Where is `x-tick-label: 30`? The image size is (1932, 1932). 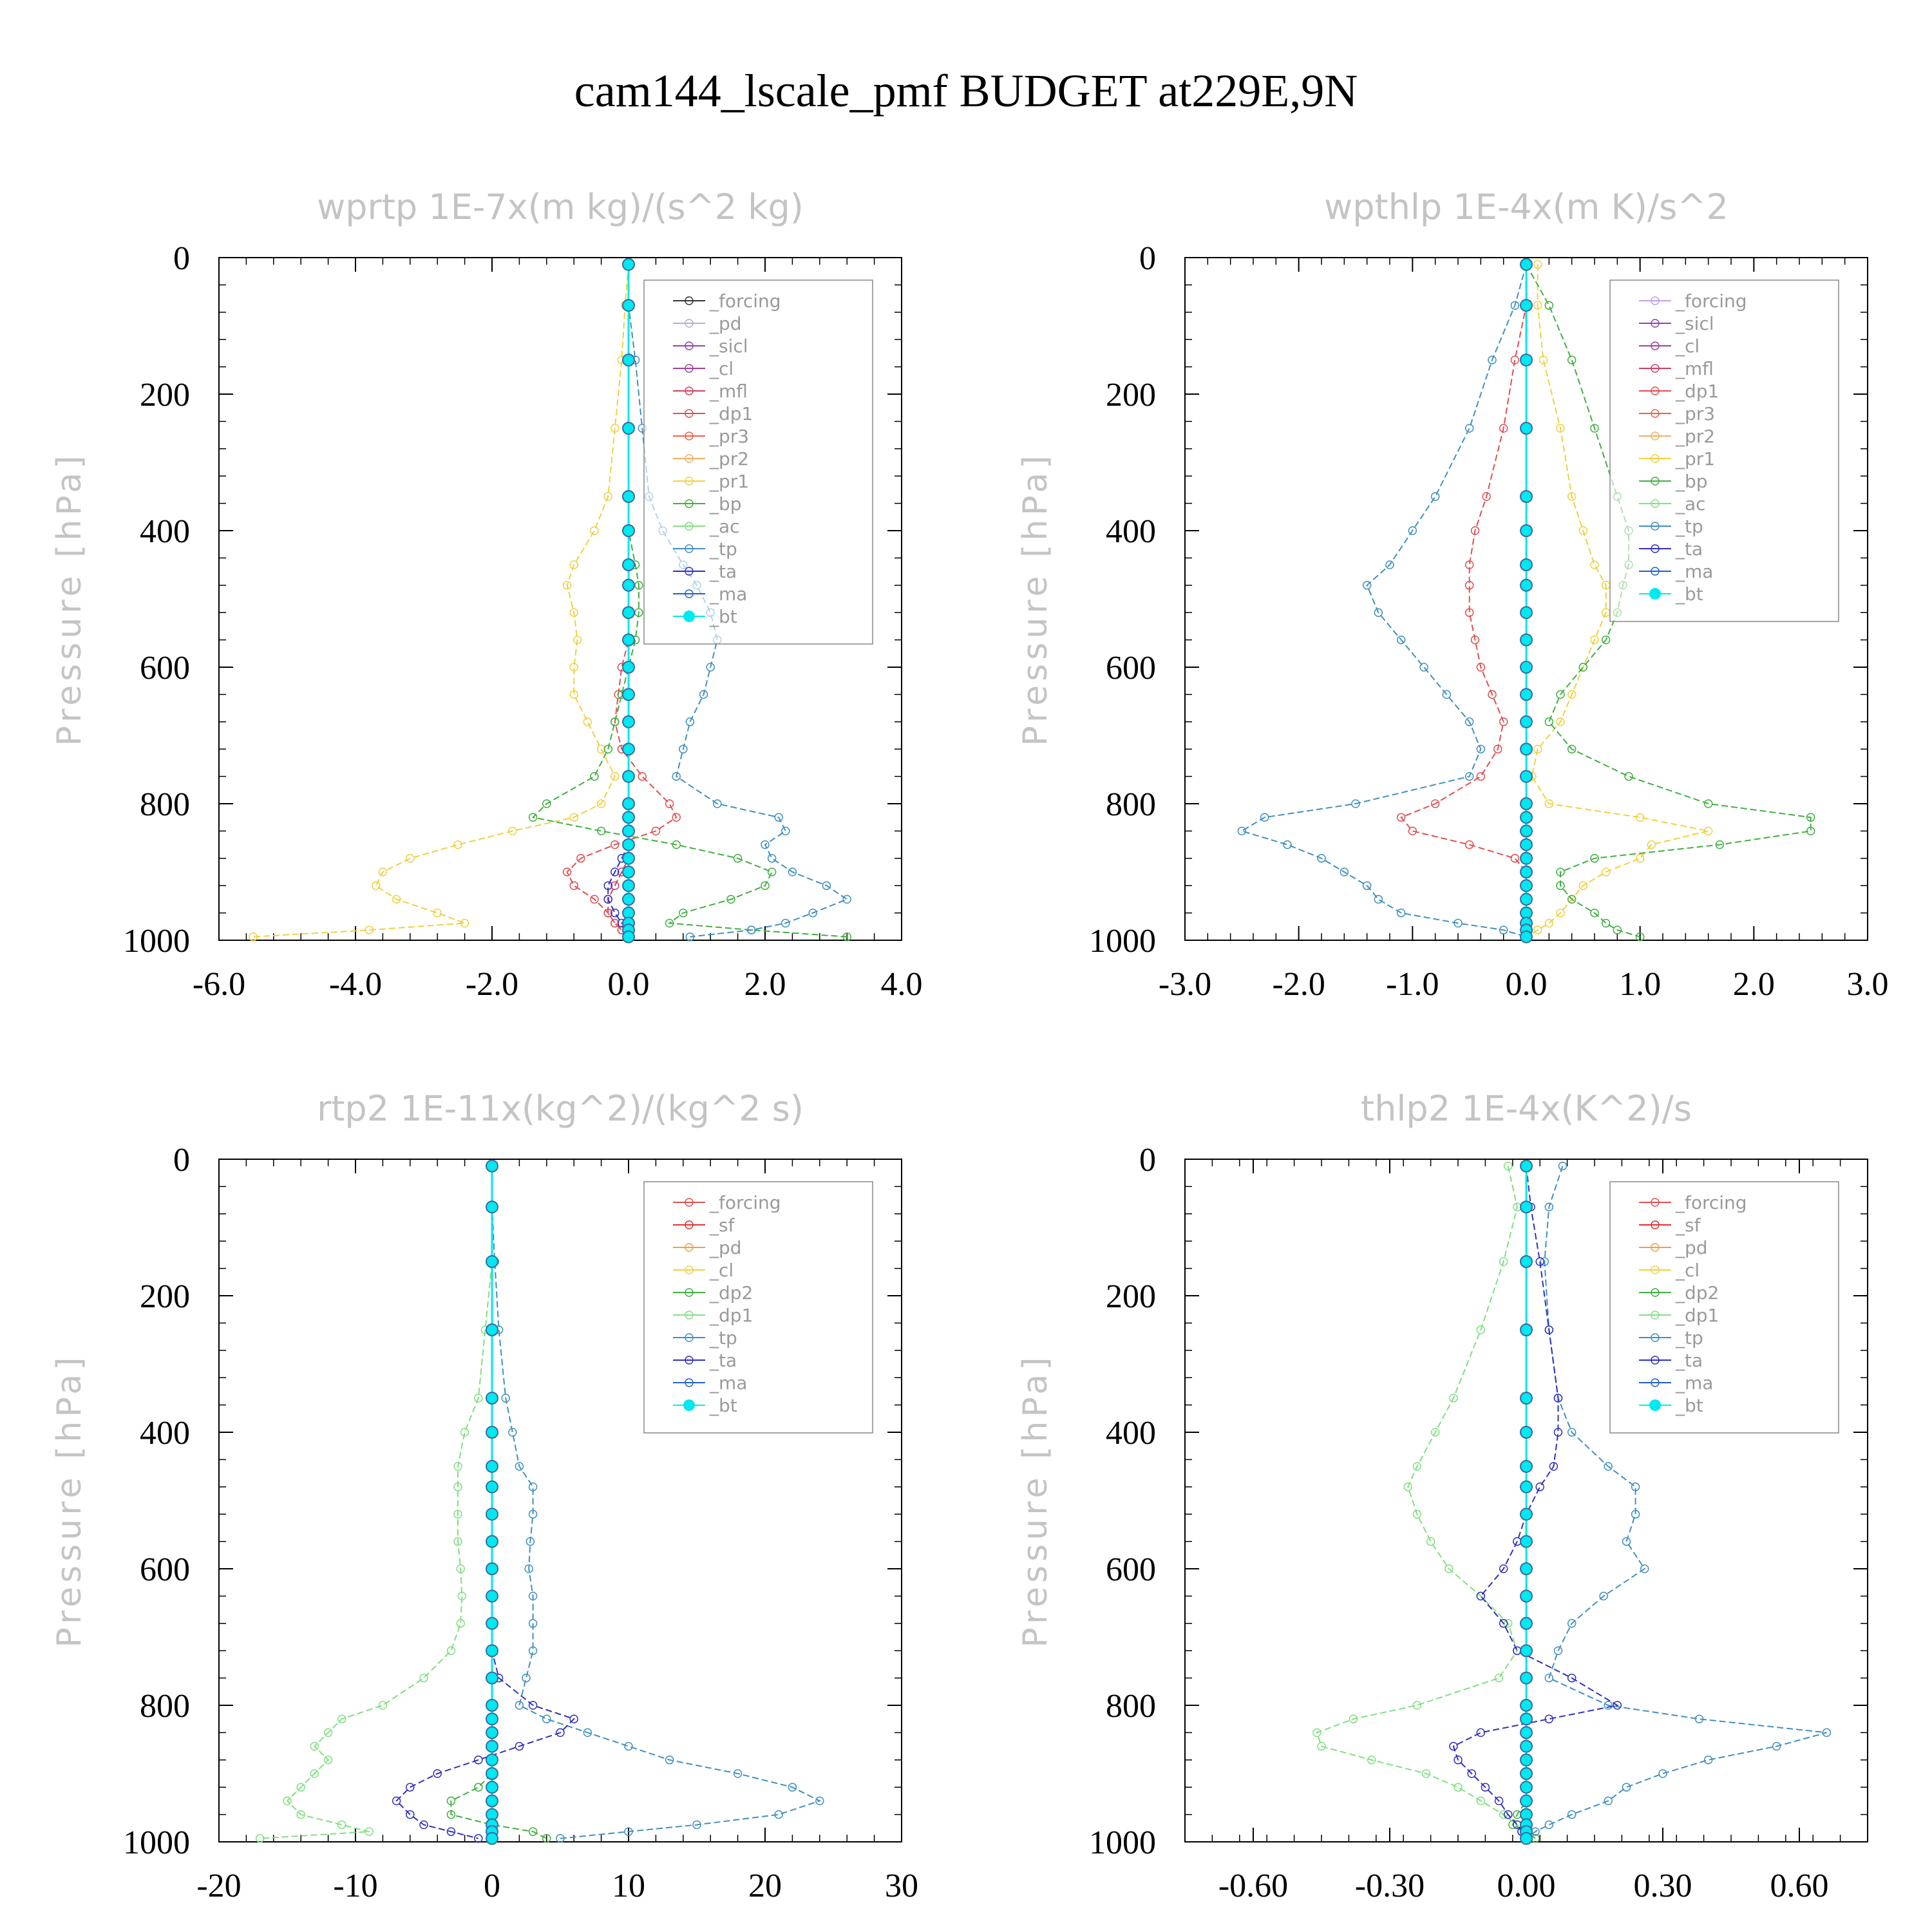 x-tick-label: 30 is located at coordinates (902, 1886).